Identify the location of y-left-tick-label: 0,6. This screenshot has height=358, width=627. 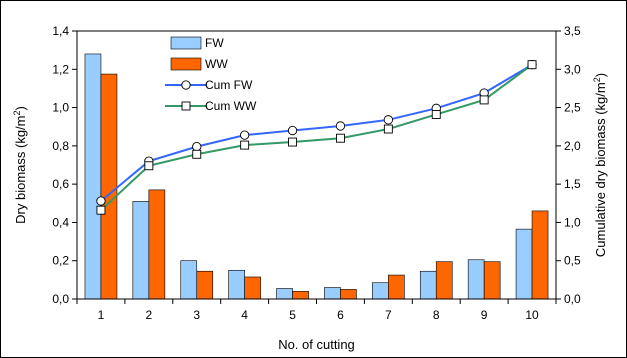
(60, 184).